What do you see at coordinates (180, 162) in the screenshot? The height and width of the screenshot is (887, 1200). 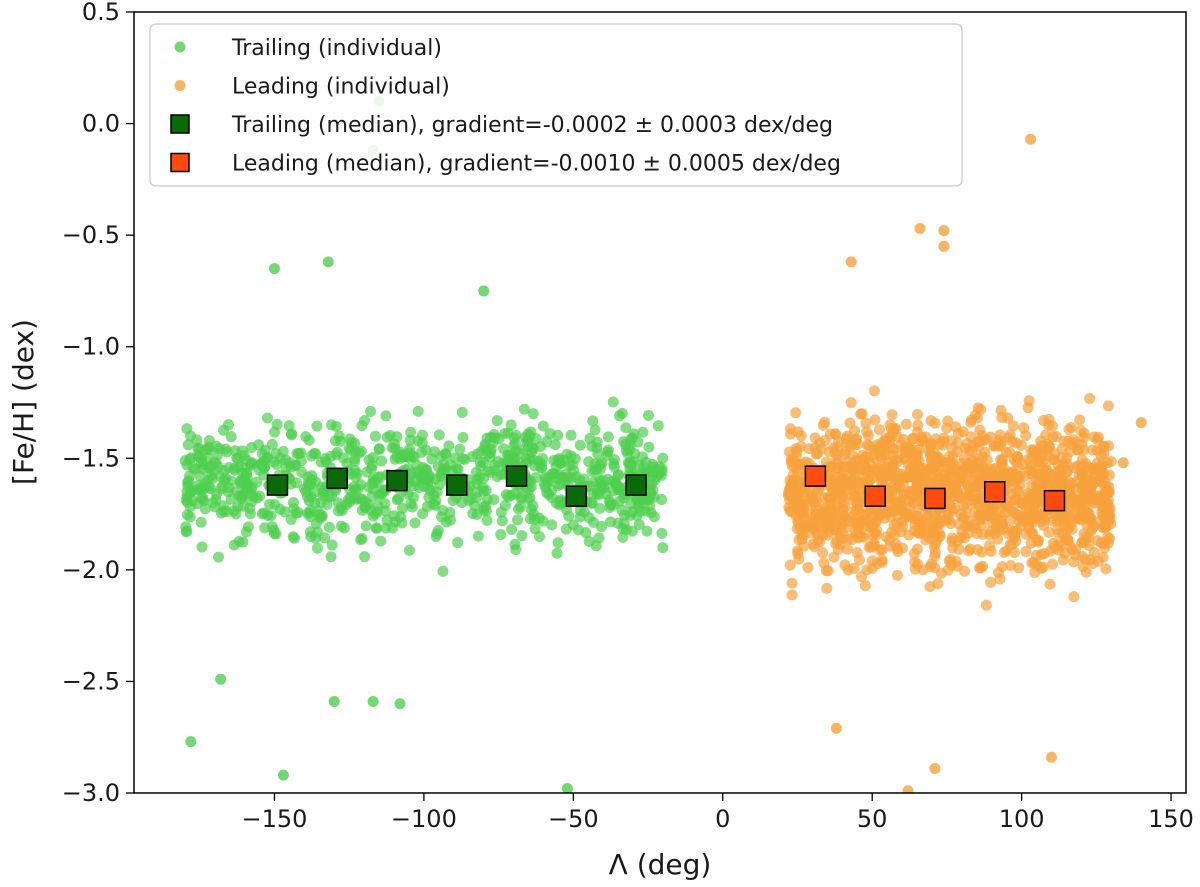 I see `legend-marker` at bounding box center [180, 162].